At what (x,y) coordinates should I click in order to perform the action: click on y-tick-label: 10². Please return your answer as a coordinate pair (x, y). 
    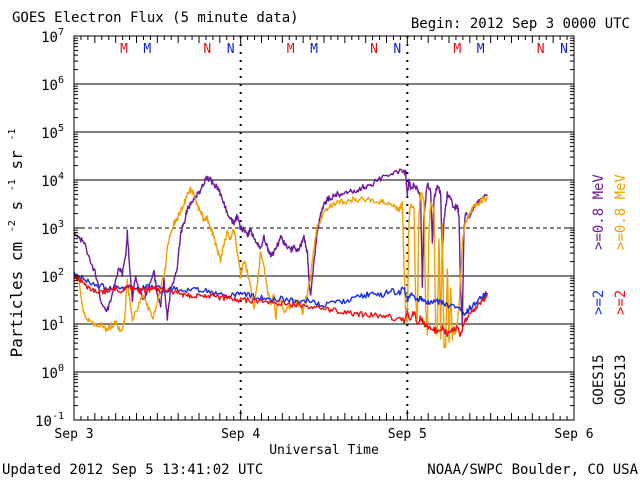
    Looking at the image, I should click on (52, 276).